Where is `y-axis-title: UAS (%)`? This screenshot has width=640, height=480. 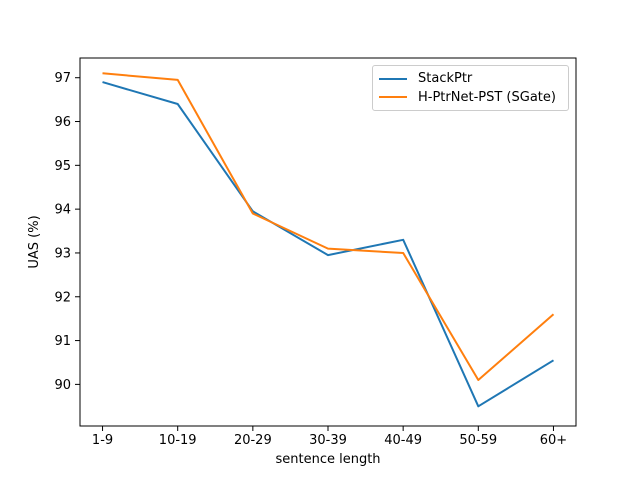
y-axis-title: UAS (%) is located at coordinates (34, 241).